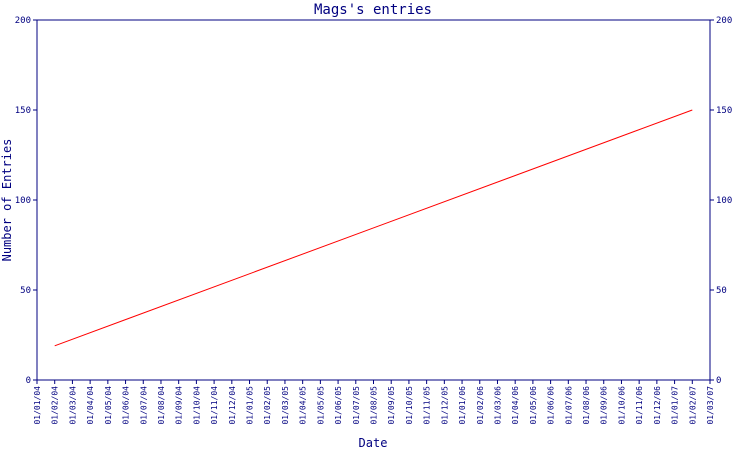 The height and width of the screenshot is (450, 750). I want to click on y-tick-label-right: 100, so click(724, 201).